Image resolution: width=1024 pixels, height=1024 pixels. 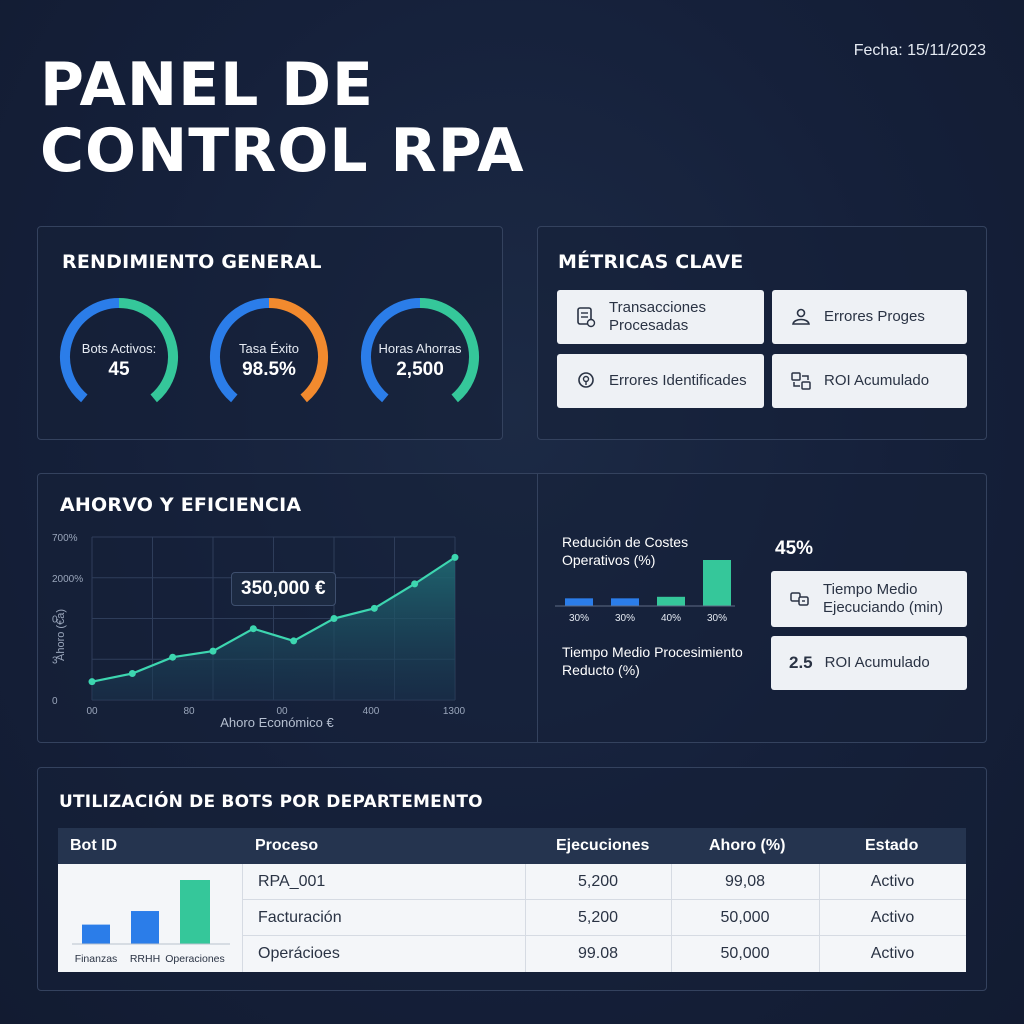 What do you see at coordinates (269, 369) in the screenshot?
I see `gauge-value: 98.5%` at bounding box center [269, 369].